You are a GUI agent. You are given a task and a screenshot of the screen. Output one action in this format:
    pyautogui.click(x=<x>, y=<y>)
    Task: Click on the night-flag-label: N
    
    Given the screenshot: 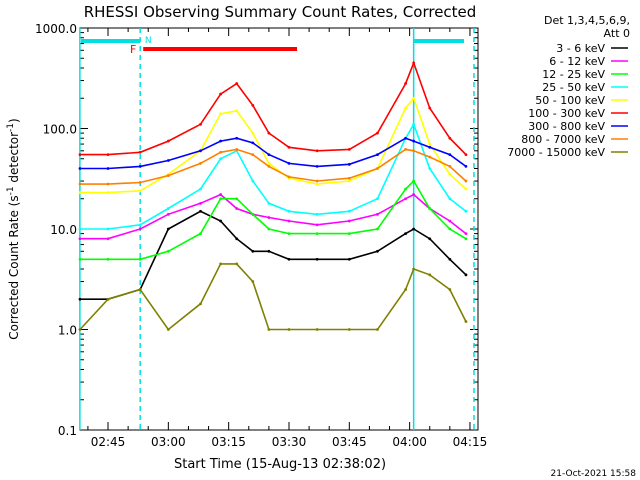 What is the action you would take?
    pyautogui.click(x=148, y=41)
    